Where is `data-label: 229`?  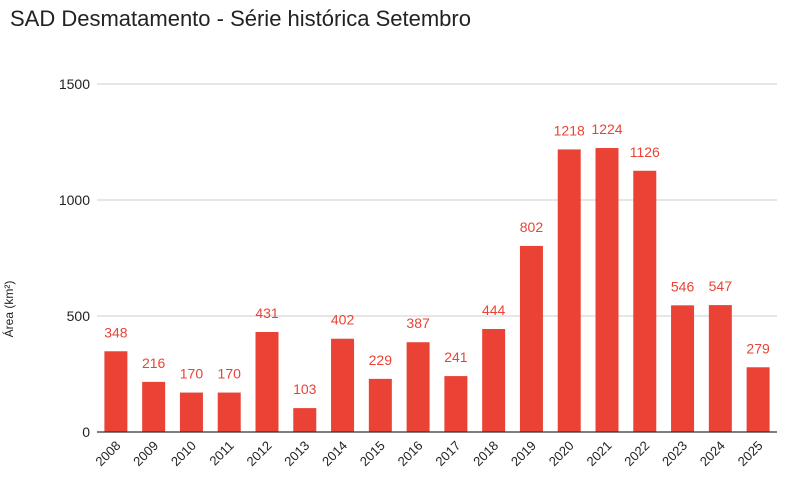 data-label: 229 is located at coordinates (381, 360).